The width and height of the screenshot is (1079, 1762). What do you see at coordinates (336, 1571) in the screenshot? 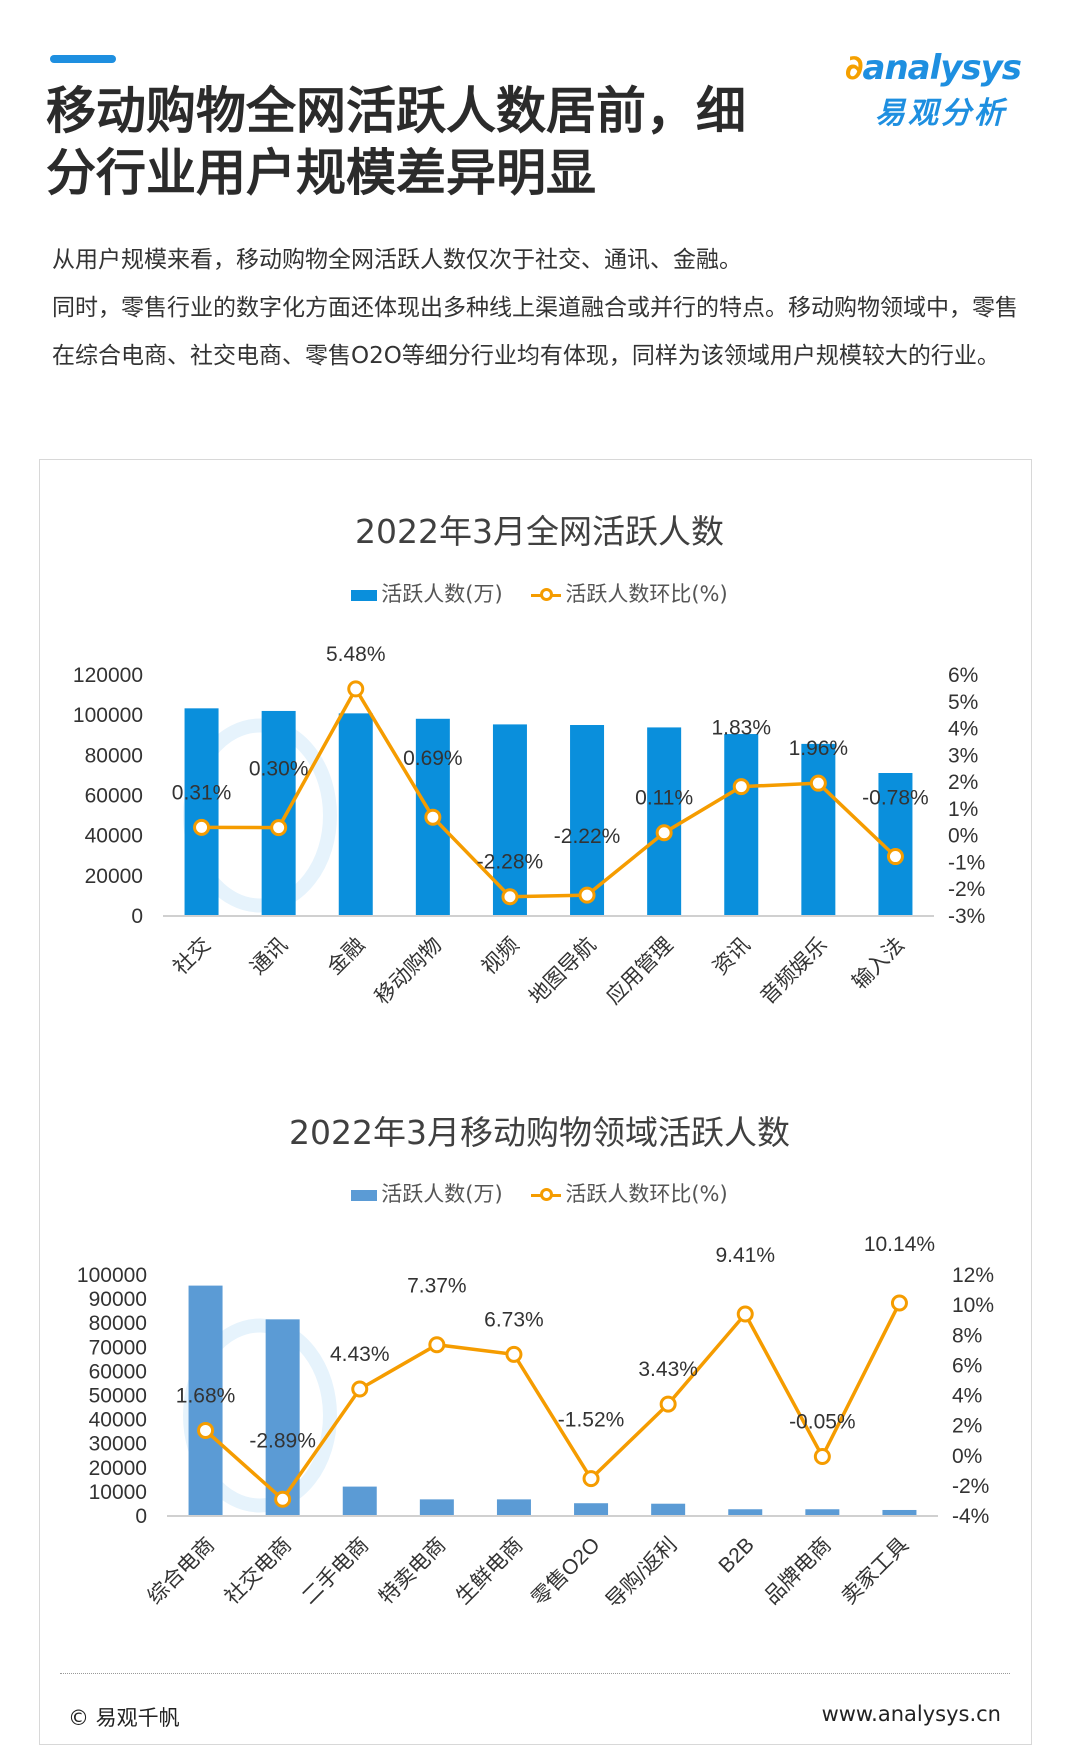
I see `x-tick-label: 二手电商` at bounding box center [336, 1571].